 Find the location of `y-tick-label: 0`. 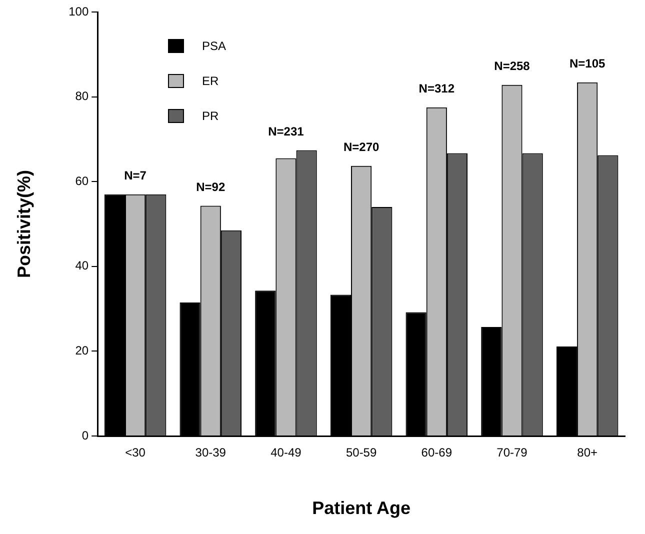

y-tick-label: 0 is located at coordinates (85, 435).